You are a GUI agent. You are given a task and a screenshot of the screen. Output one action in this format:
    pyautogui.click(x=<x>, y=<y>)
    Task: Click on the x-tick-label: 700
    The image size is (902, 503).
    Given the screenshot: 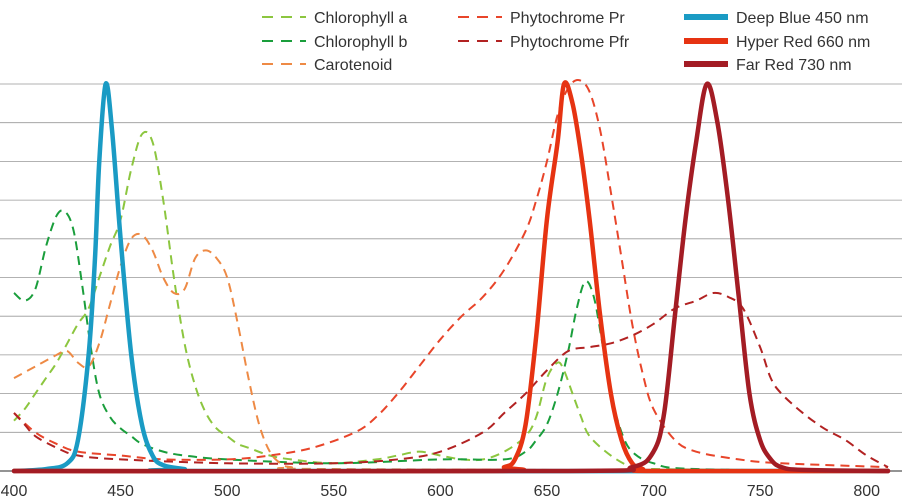 What is the action you would take?
    pyautogui.click(x=653, y=491)
    